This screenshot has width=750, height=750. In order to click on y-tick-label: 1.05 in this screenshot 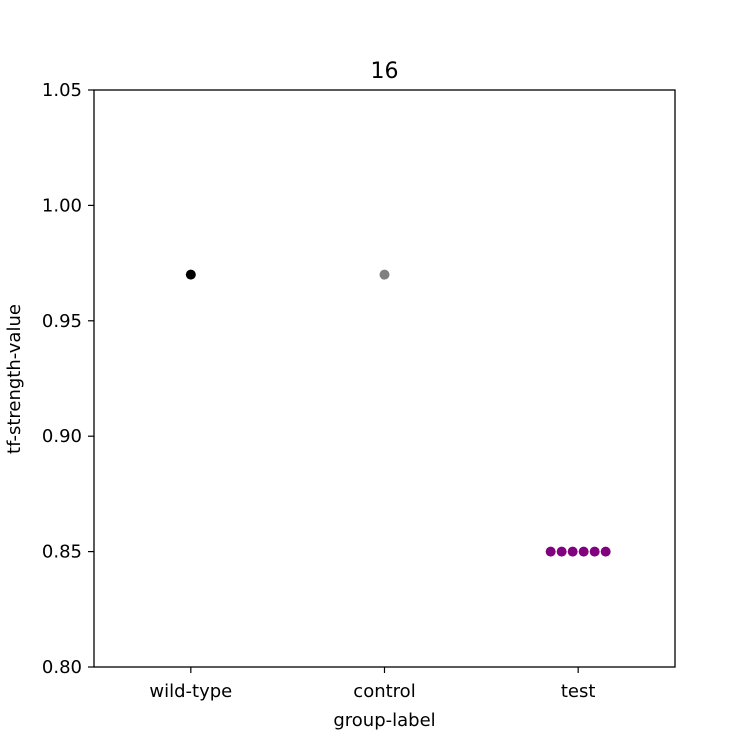, I will do `click(62, 90)`.